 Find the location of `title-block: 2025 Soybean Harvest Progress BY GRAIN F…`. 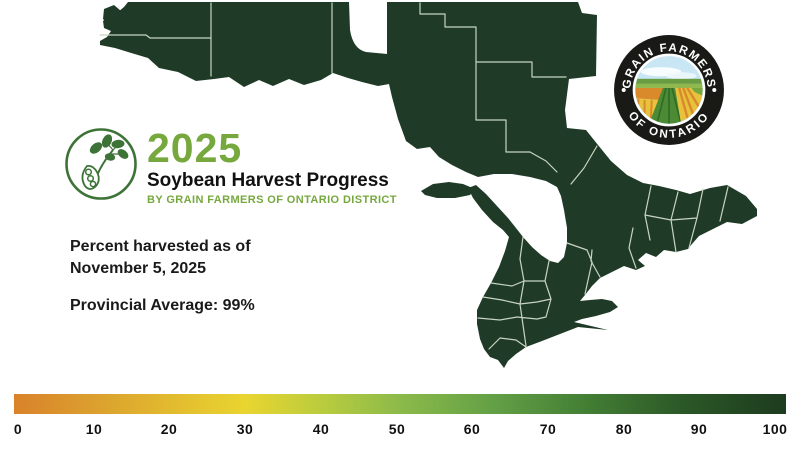

title-block: 2025 Soybean Harvest Progress BY GRAIN F… is located at coordinates (230, 166).